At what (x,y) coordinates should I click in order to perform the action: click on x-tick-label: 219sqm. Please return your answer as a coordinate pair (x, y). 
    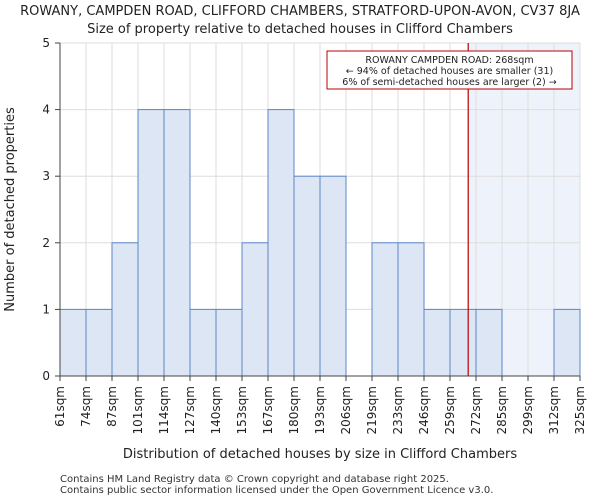
    Looking at the image, I should click on (372, 410).